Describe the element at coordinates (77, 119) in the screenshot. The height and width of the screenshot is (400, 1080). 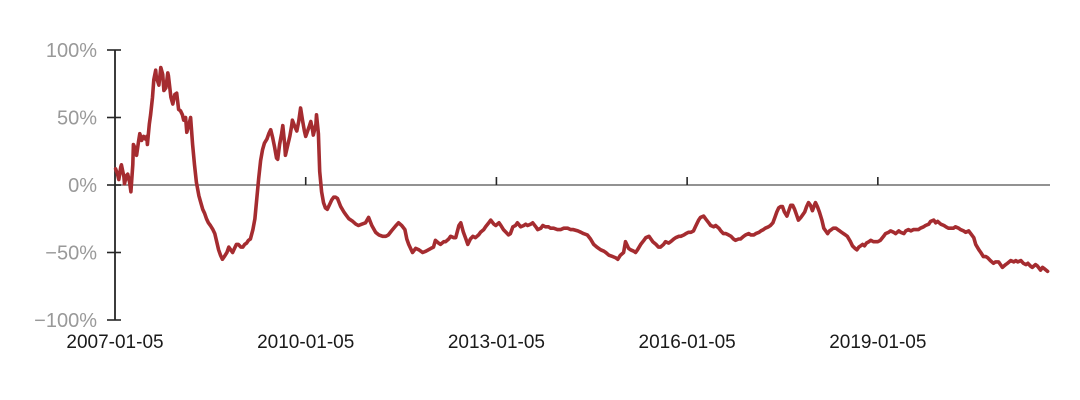
I see `y-axis-label: 50%` at that location.